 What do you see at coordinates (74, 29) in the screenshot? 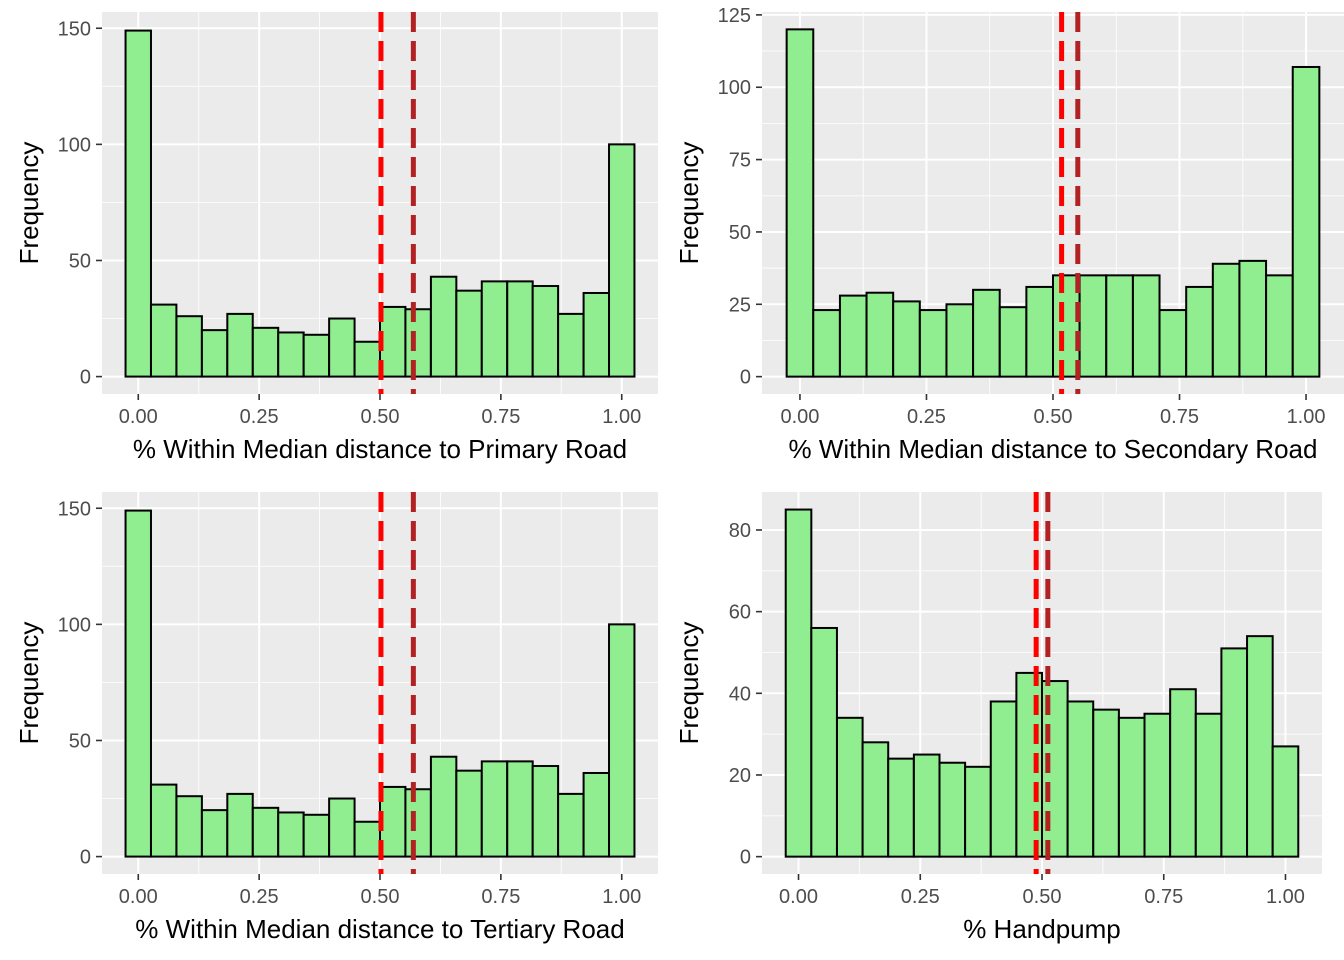
I see `y-tick-label: 150` at bounding box center [74, 29].